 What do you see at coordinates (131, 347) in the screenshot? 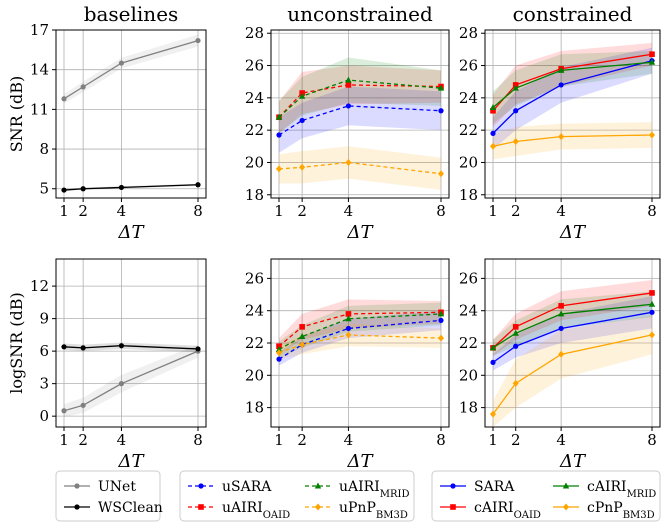
I see `band-WSClean` at bounding box center [131, 347].